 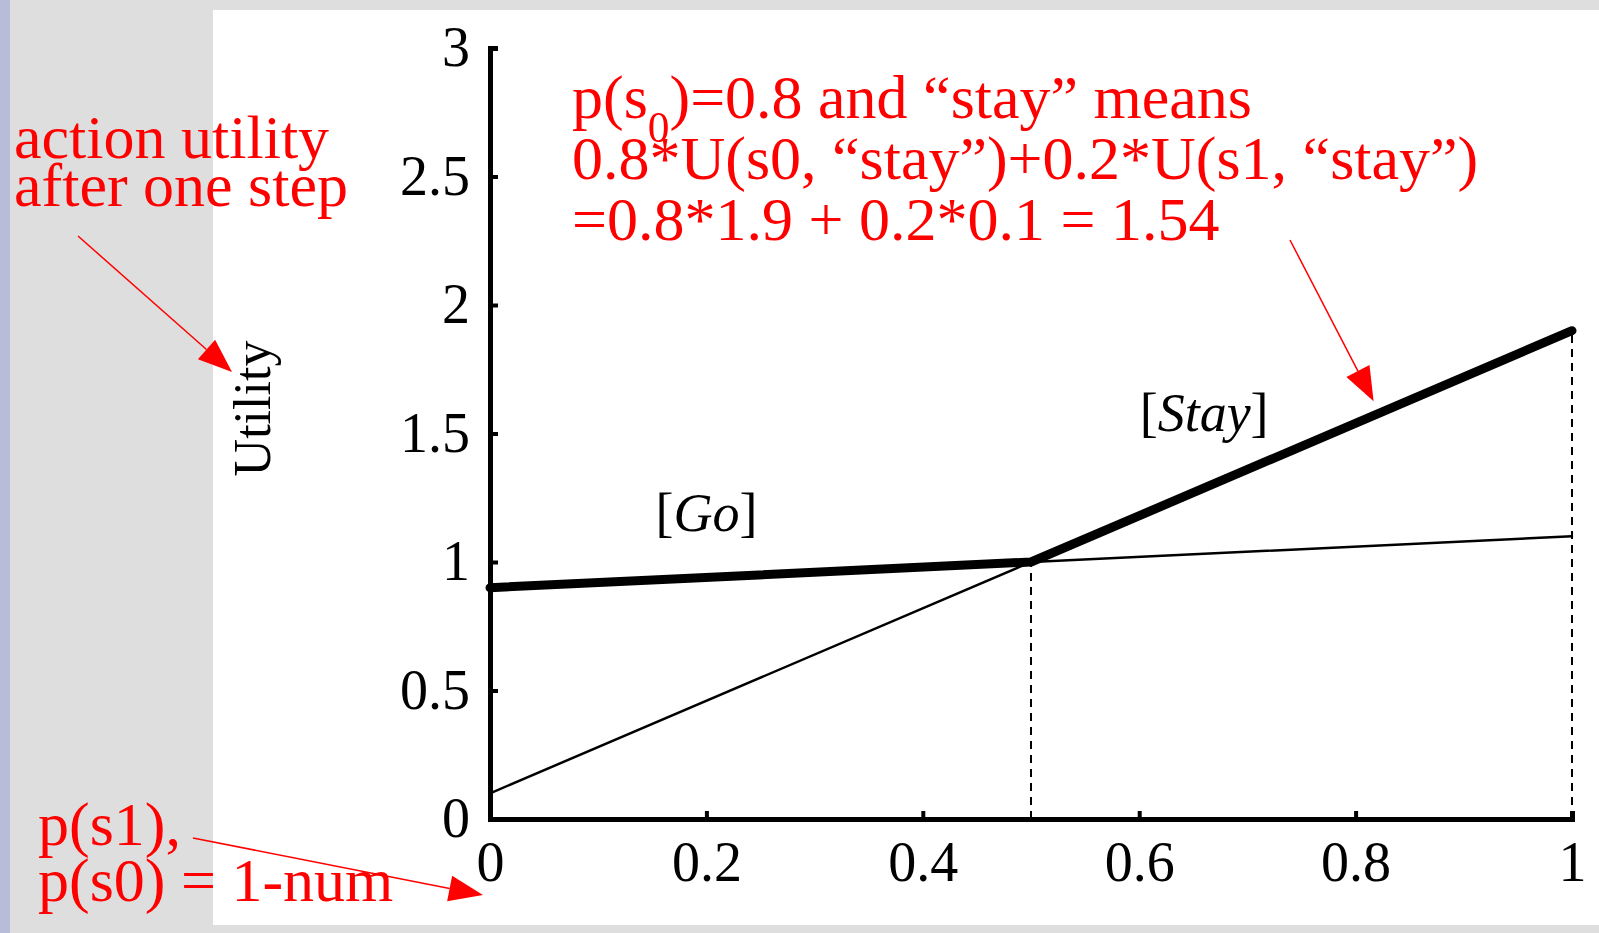 What do you see at coordinates (435, 432) in the screenshot?
I see `y-tick-label: 1.5` at bounding box center [435, 432].